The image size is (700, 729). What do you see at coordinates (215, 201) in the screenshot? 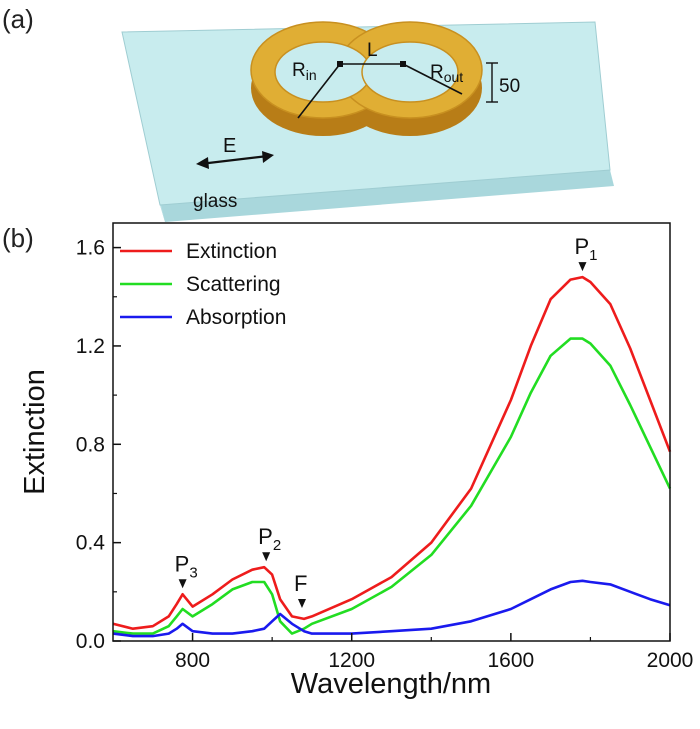
I see `glass-label: glass` at bounding box center [215, 201].